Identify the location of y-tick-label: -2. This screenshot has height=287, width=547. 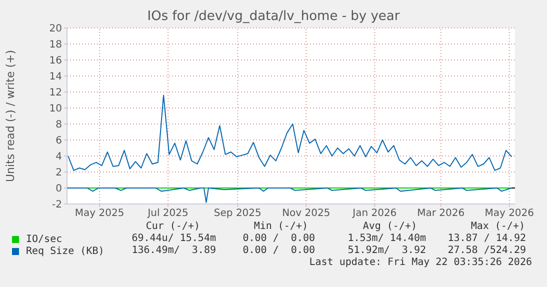
(57, 205).